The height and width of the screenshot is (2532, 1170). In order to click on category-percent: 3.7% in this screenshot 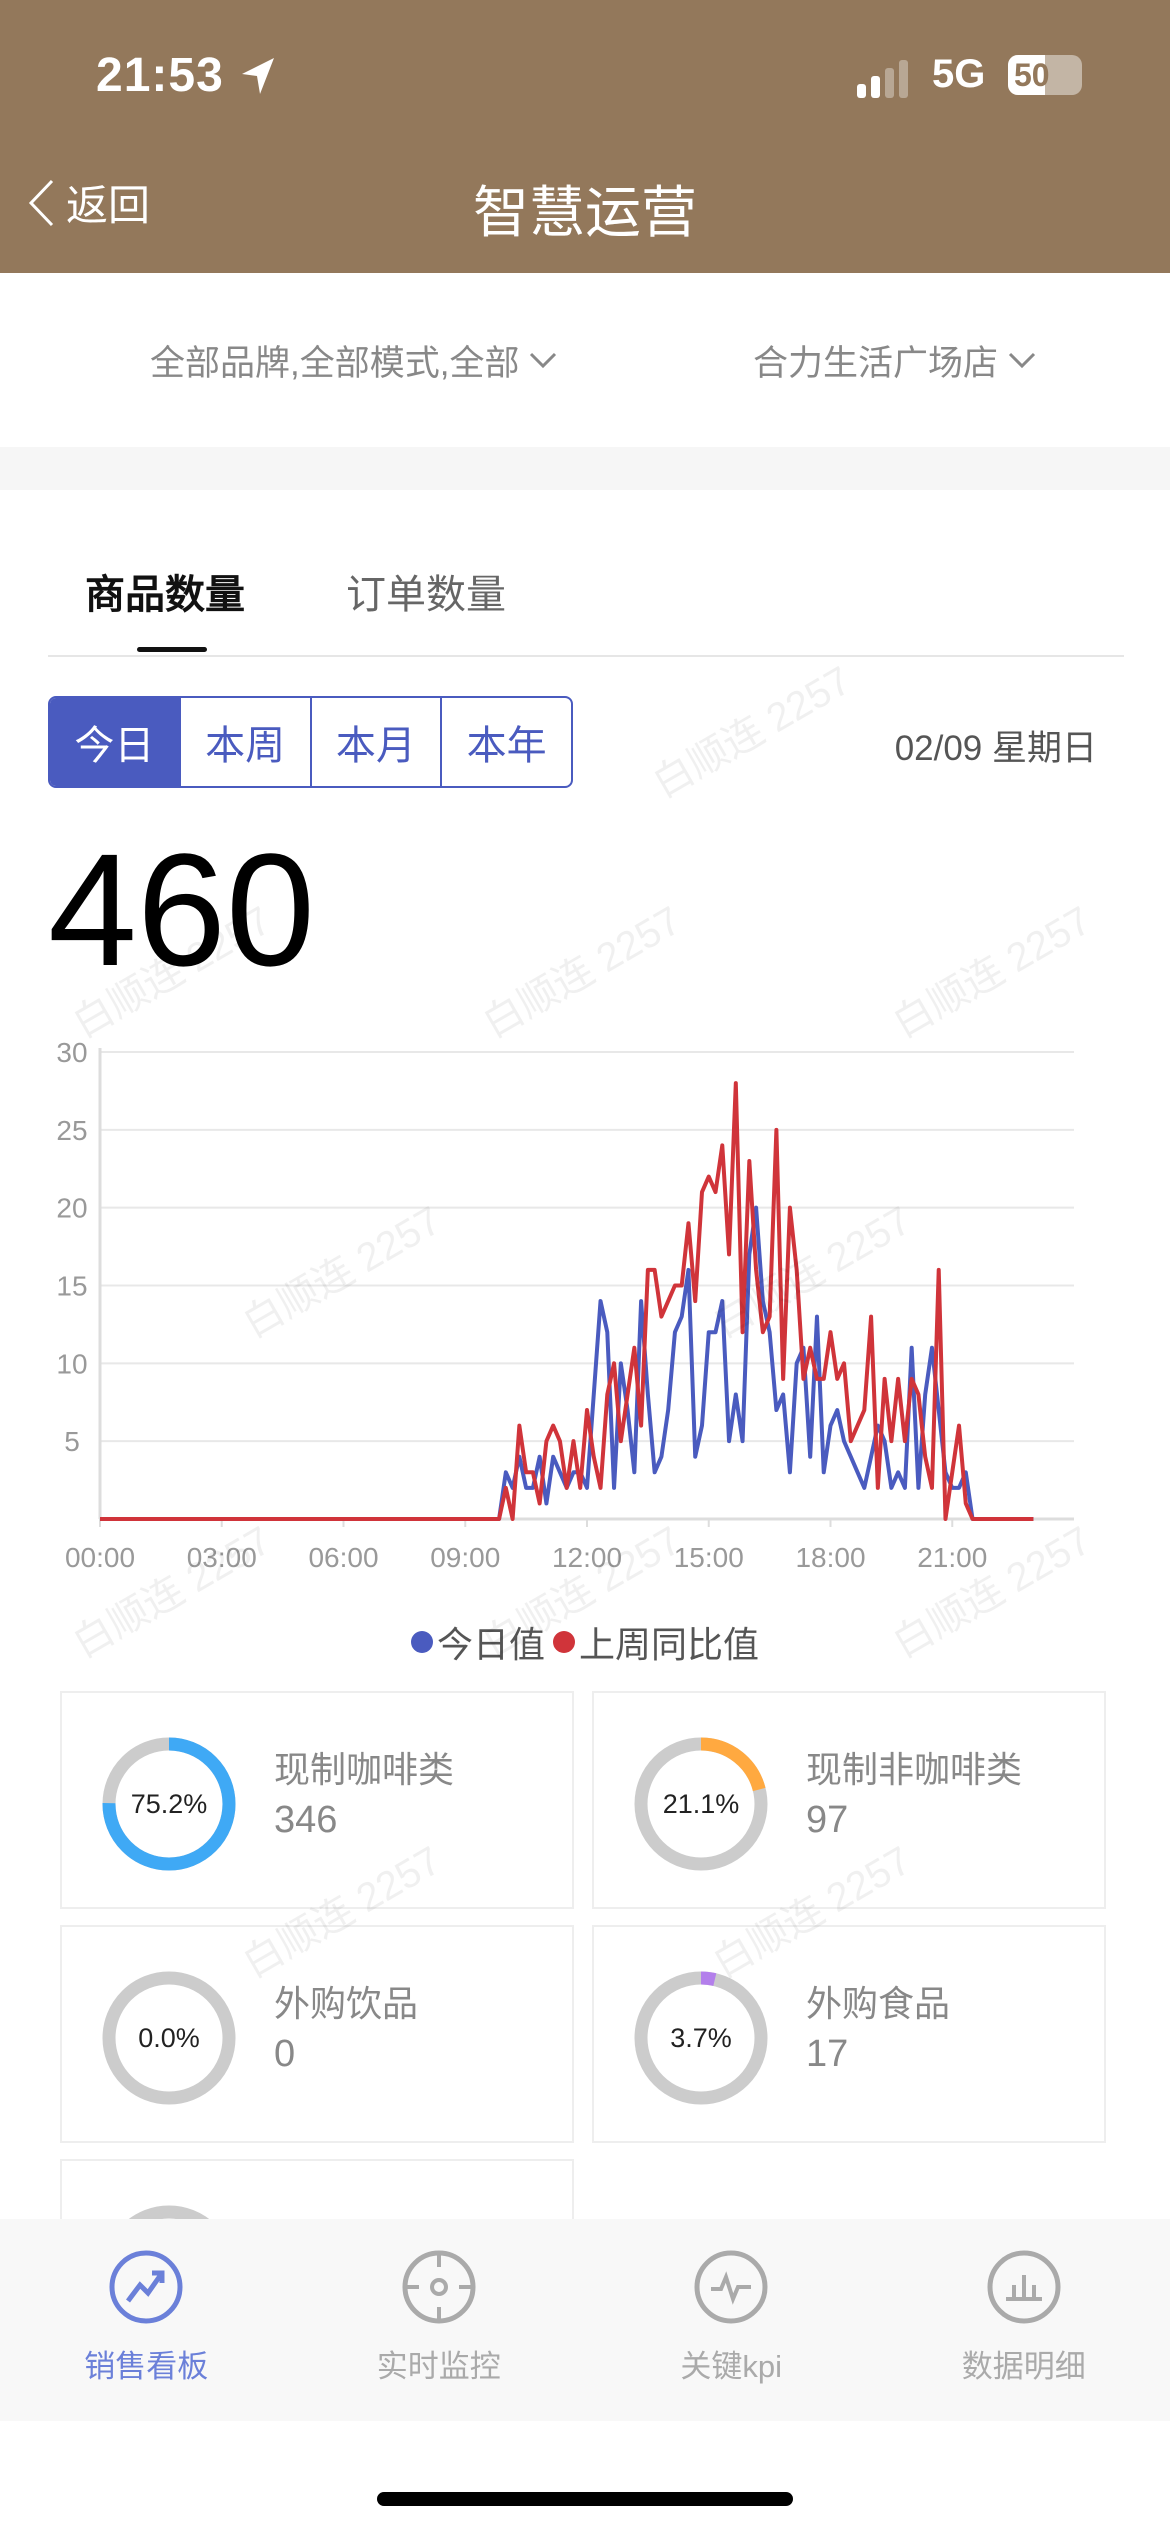, I will do `click(701, 2037)`.